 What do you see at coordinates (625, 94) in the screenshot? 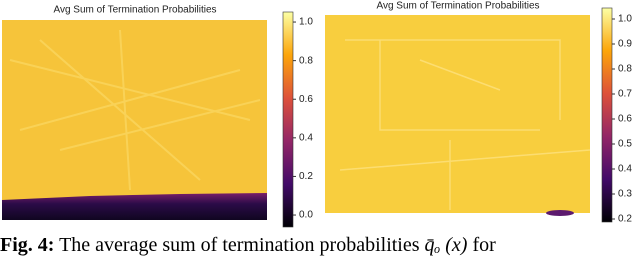
I see `tick-label: 0.7` at bounding box center [625, 94].